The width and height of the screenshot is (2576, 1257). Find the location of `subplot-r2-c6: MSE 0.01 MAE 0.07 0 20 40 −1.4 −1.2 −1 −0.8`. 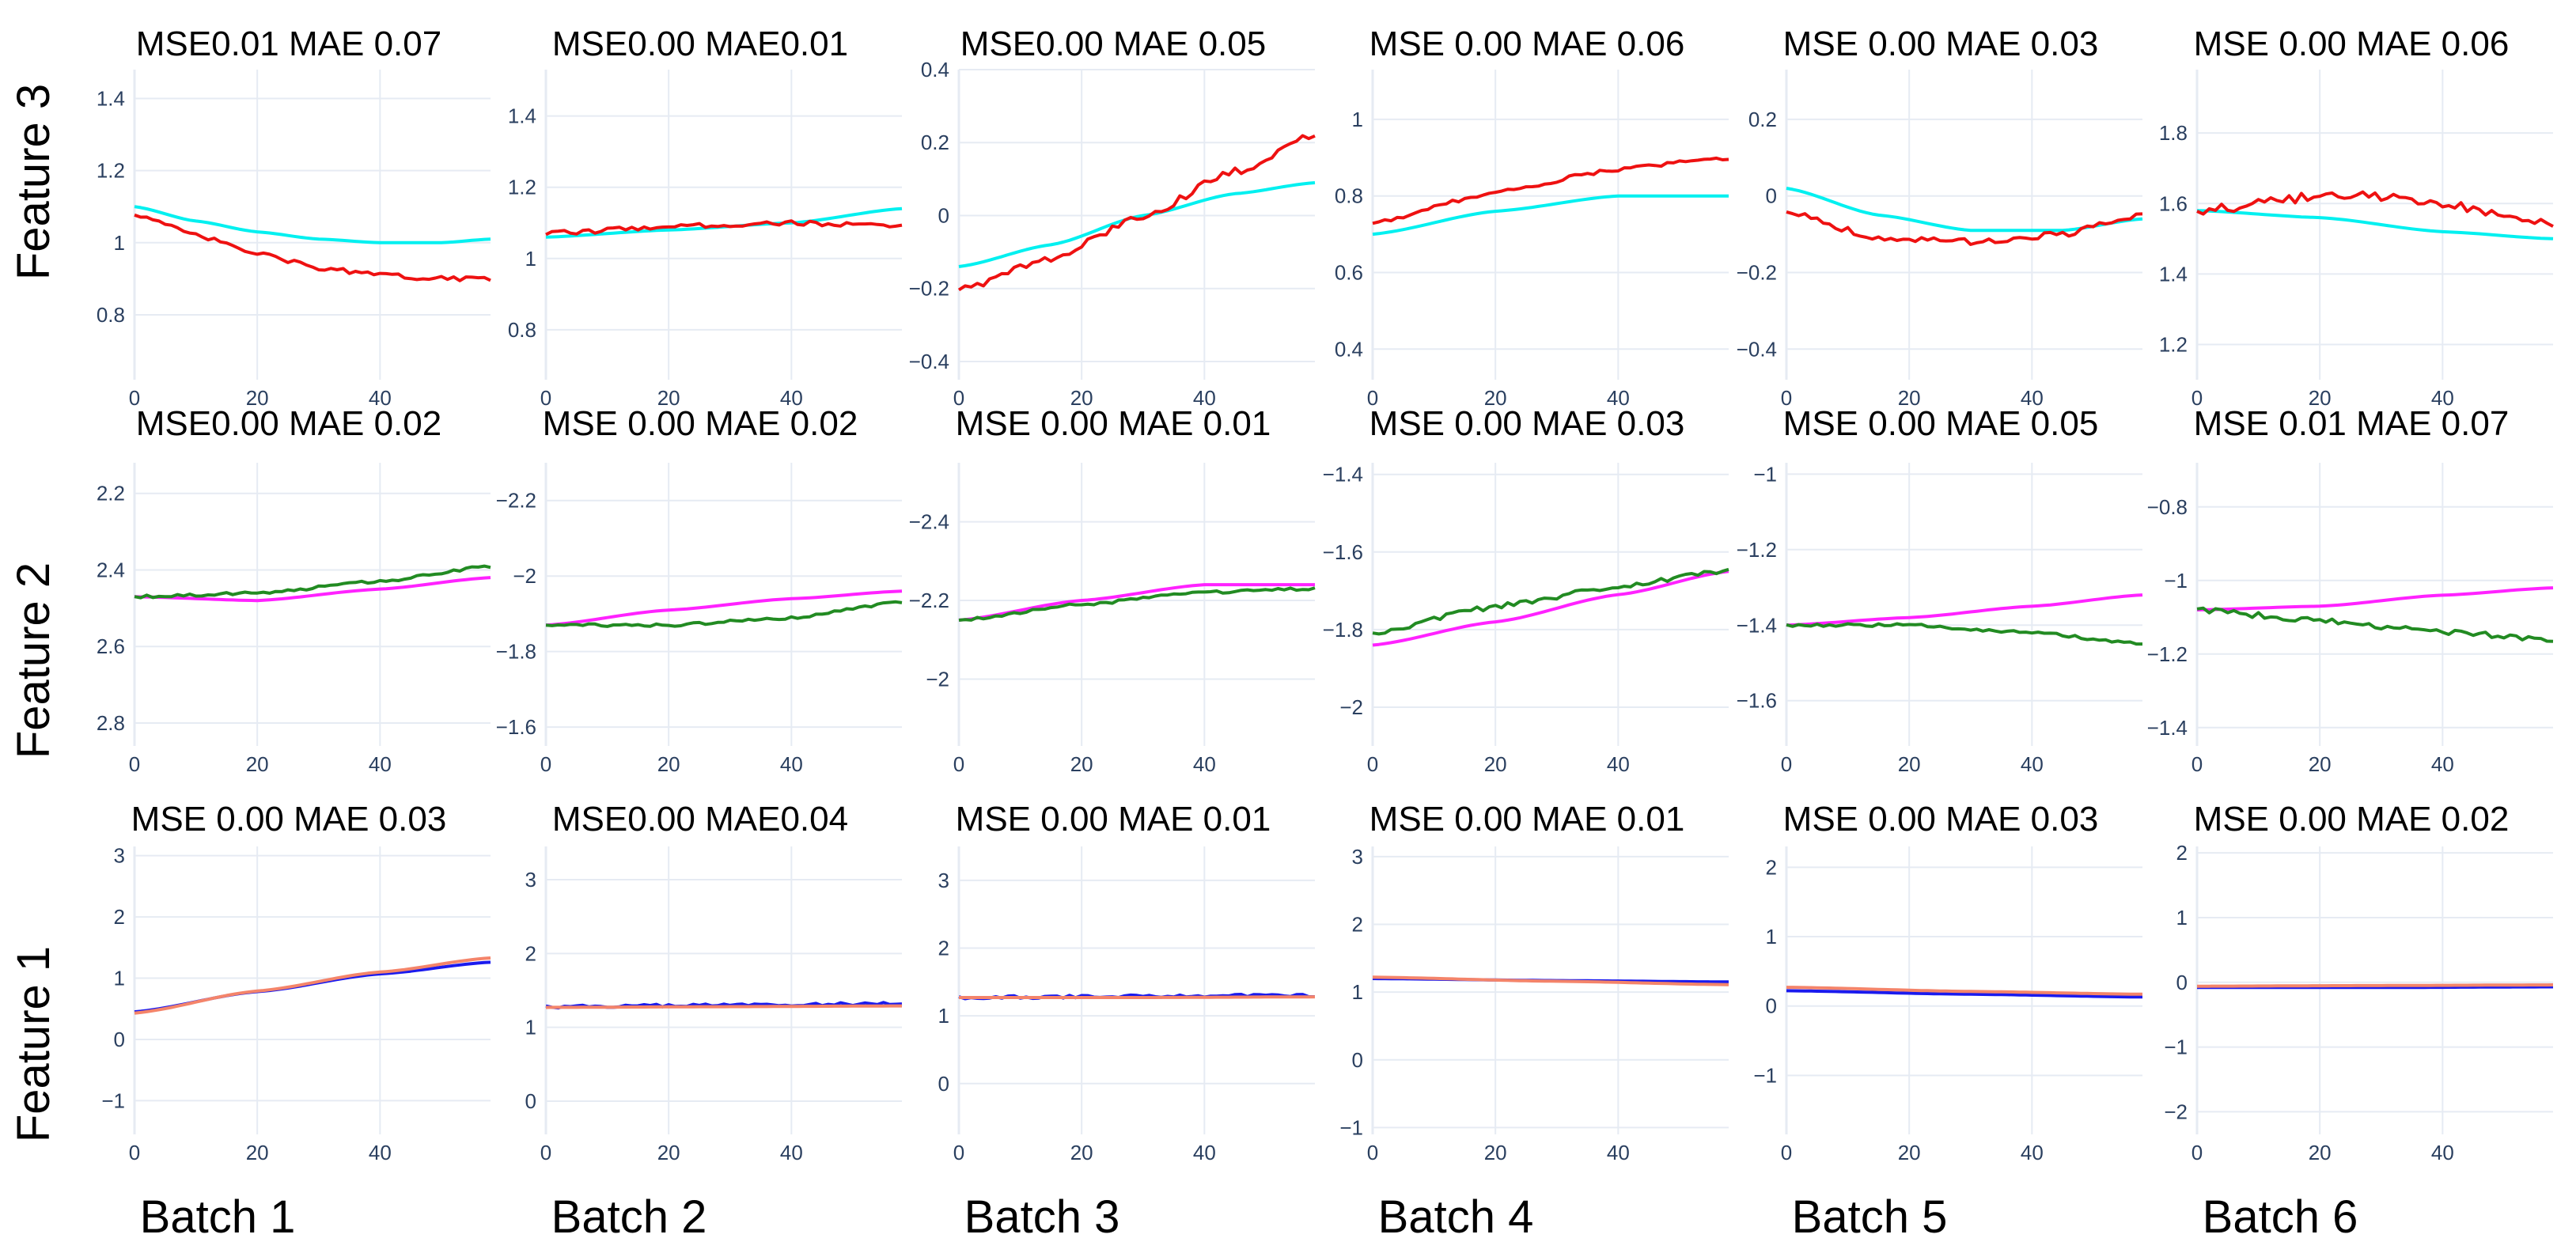

subplot-r2-c6: MSE 0.01 MAE 0.07 0 20 40 −1.4 −1.2 −1 −0.8 is located at coordinates (2350, 590).